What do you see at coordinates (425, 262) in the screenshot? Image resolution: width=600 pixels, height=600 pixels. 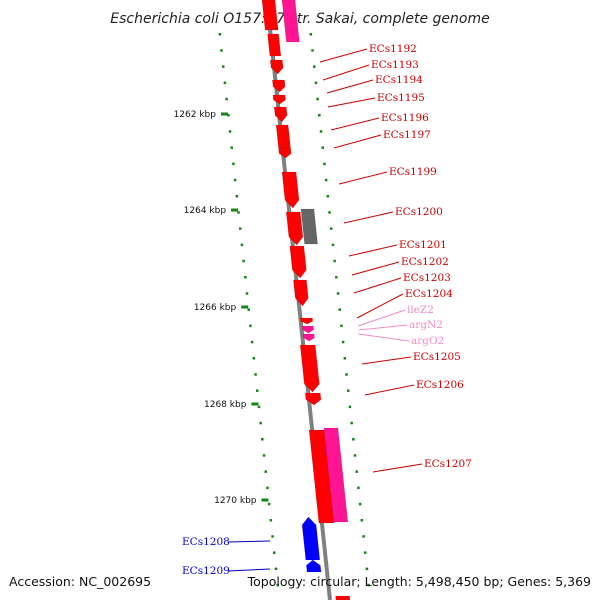 I see `gene-label: ECs1202` at bounding box center [425, 262].